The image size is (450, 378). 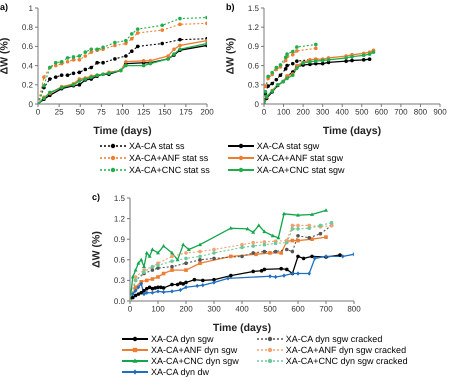 I want to click on legend-label: XA-CA dyn sgw, so click(x=182, y=339).